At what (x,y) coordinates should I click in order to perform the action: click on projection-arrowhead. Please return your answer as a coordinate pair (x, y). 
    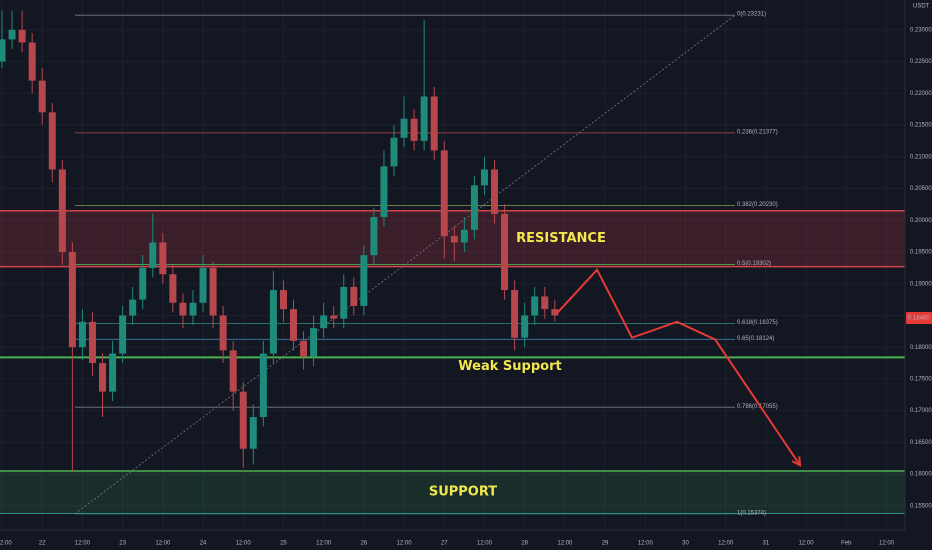
    Looking at the image, I should click on (796, 461).